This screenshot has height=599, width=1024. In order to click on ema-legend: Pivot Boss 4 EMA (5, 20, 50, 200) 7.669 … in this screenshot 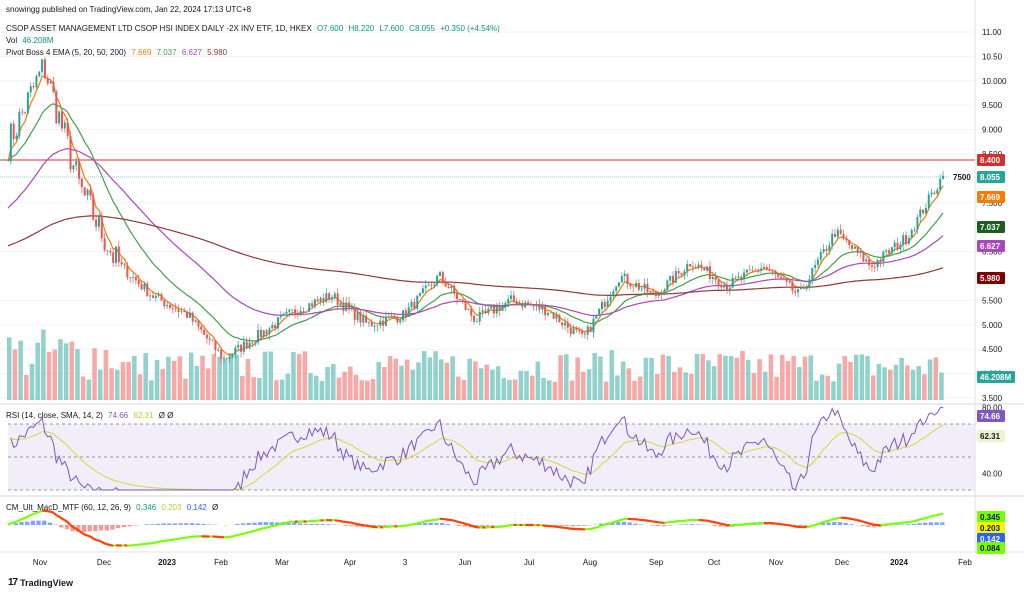, I will do `click(118, 52)`.